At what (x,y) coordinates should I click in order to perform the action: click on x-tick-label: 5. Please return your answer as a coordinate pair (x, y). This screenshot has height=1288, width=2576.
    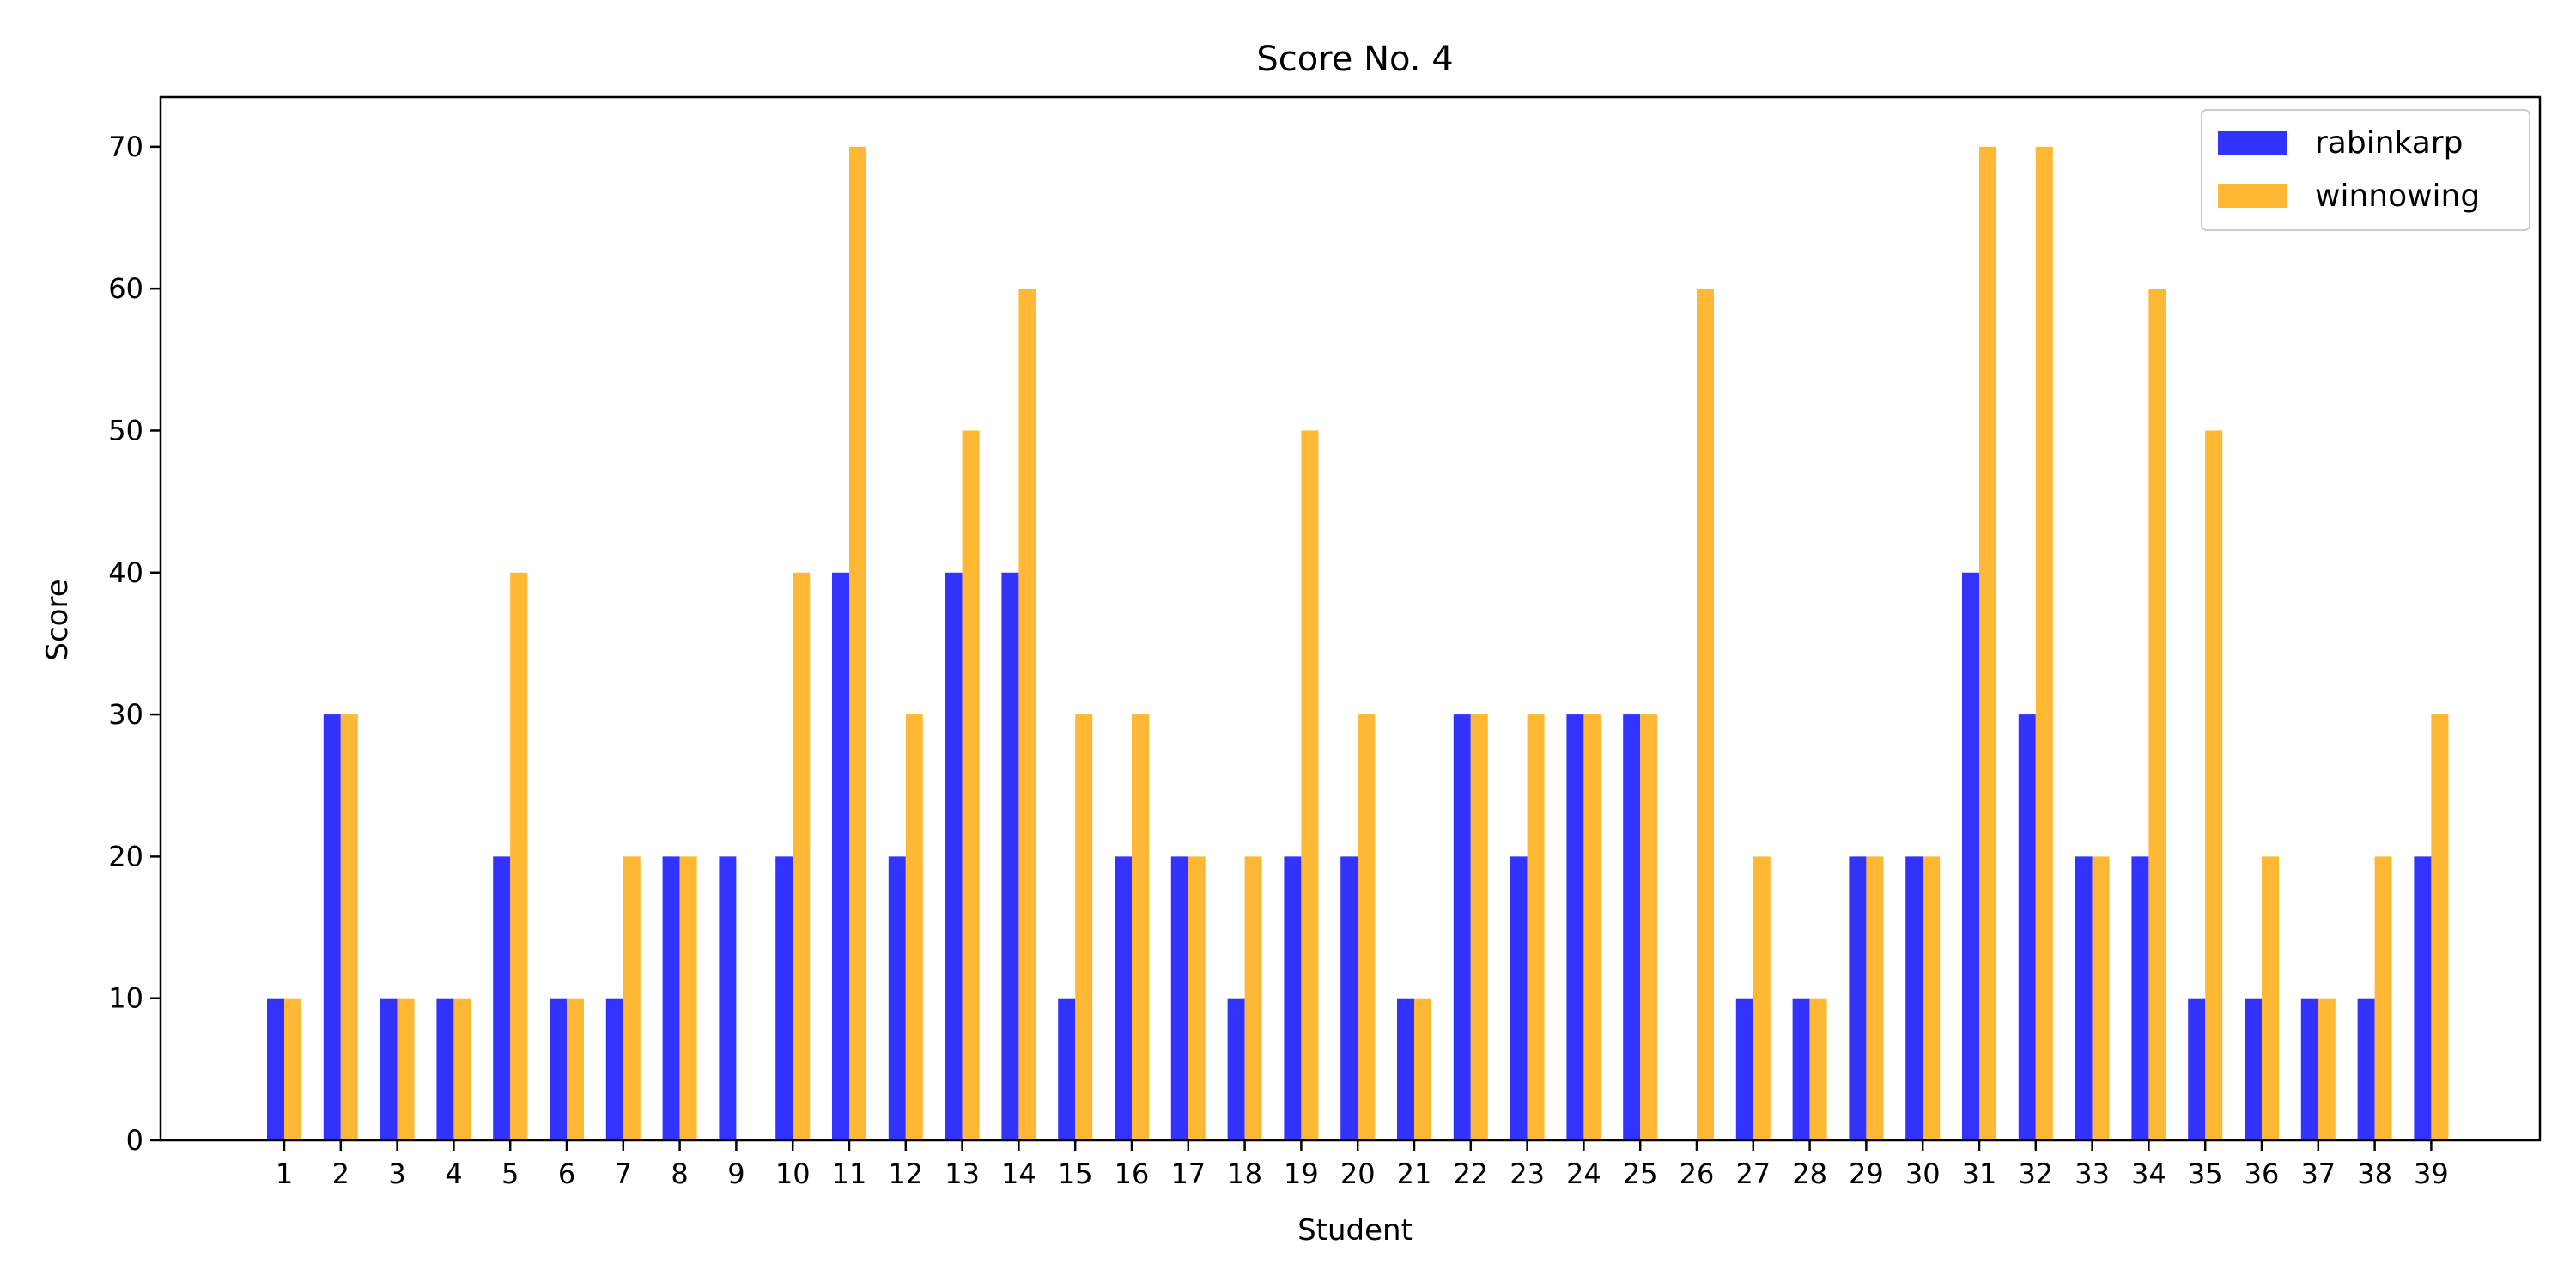
    Looking at the image, I should click on (510, 1173).